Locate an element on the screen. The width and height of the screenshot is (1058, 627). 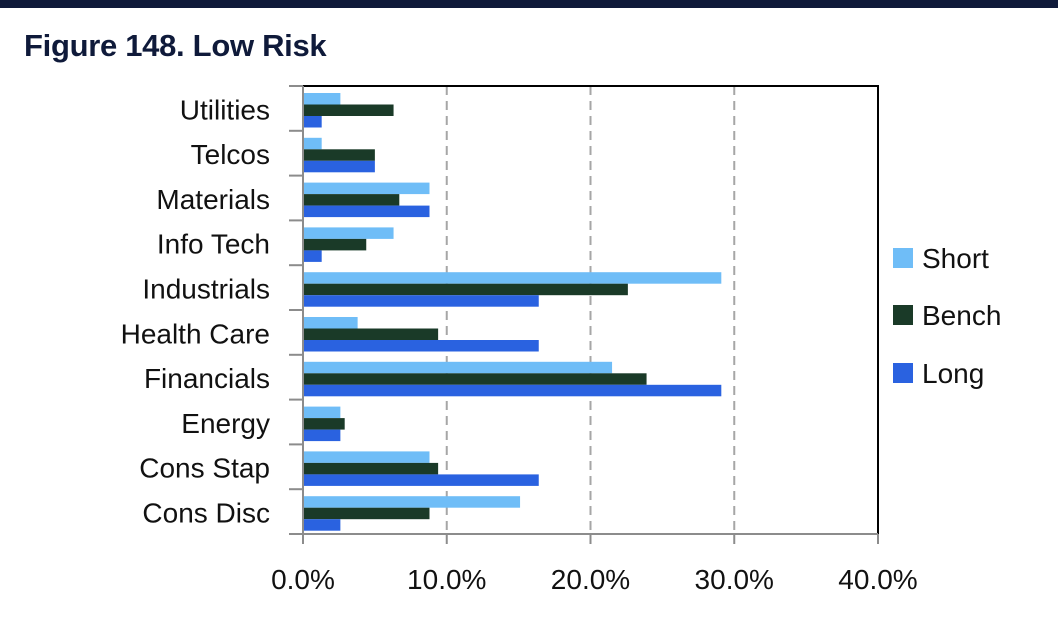
bar-short-cons-disc is located at coordinates (412, 502).